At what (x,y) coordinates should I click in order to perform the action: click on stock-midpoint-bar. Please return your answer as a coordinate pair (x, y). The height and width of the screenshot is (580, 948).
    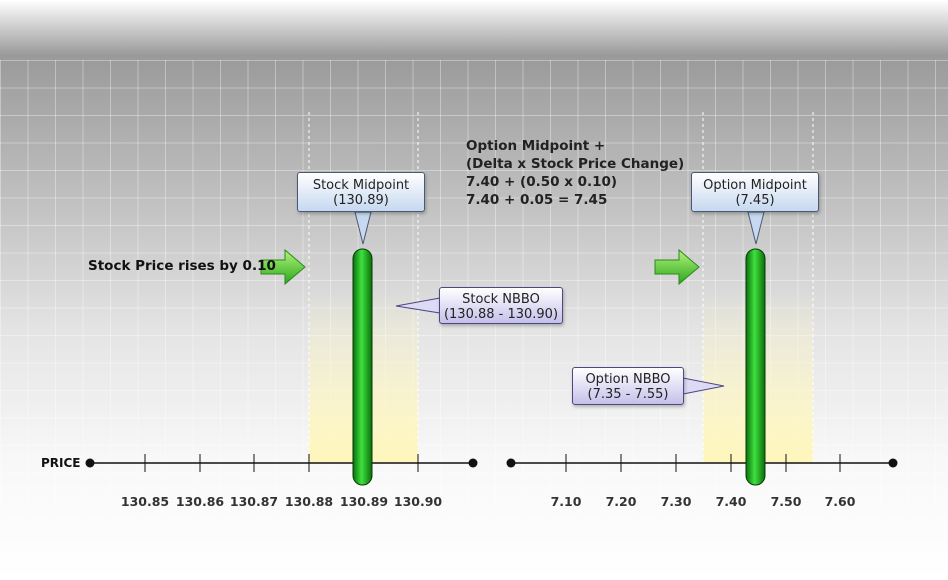
    Looking at the image, I should click on (362, 367).